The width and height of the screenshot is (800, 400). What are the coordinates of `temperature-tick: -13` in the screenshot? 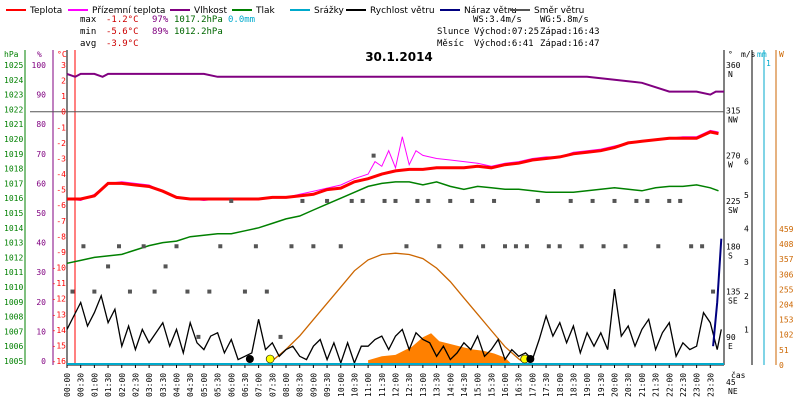 It's located at (59, 314).